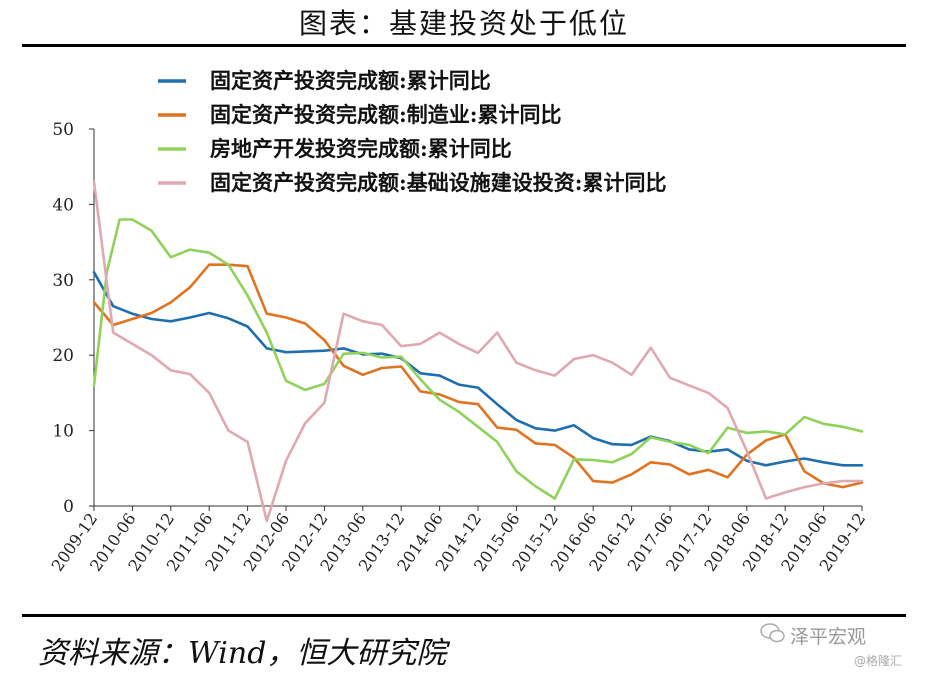  What do you see at coordinates (68, 507) in the screenshot?
I see `y-tick-label: 0` at bounding box center [68, 507].